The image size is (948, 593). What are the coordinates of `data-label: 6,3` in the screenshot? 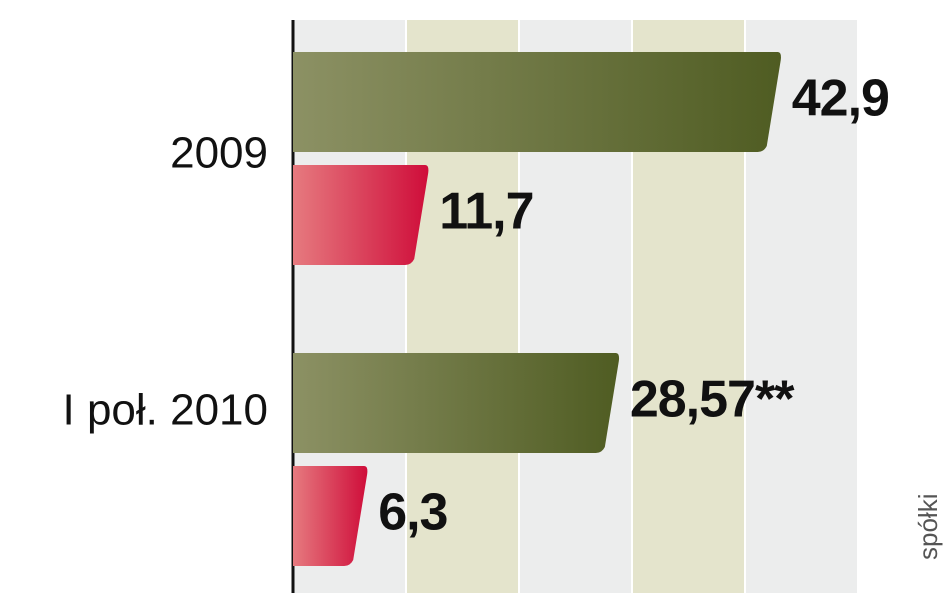 It's located at (412, 513).